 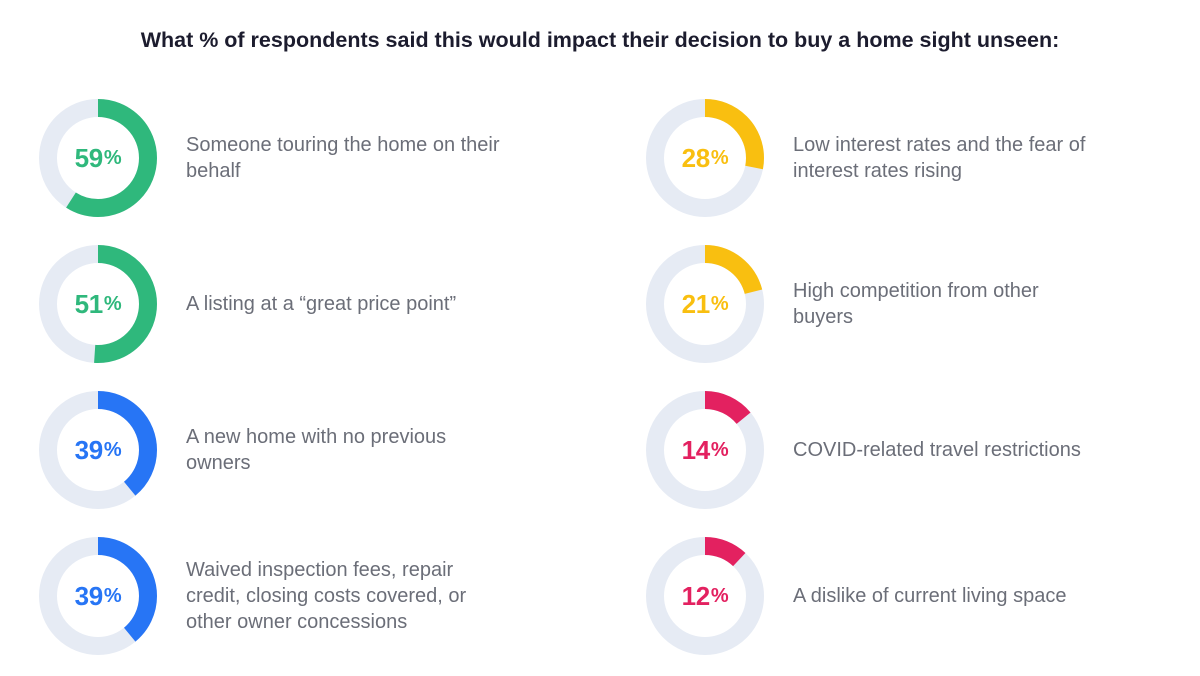 I want to click on stat-label: Someone touring the home on their behalf, so click(x=351, y=158).